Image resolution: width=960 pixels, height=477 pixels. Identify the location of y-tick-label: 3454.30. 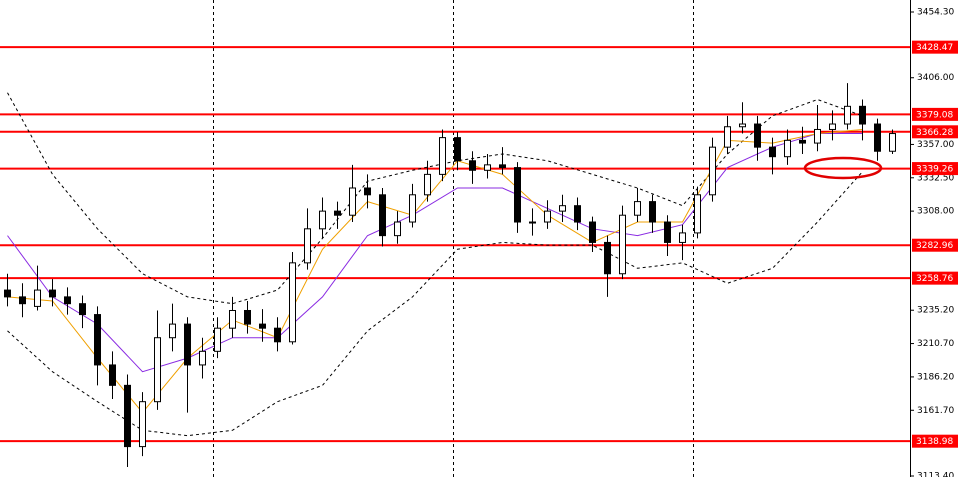
(935, 13).